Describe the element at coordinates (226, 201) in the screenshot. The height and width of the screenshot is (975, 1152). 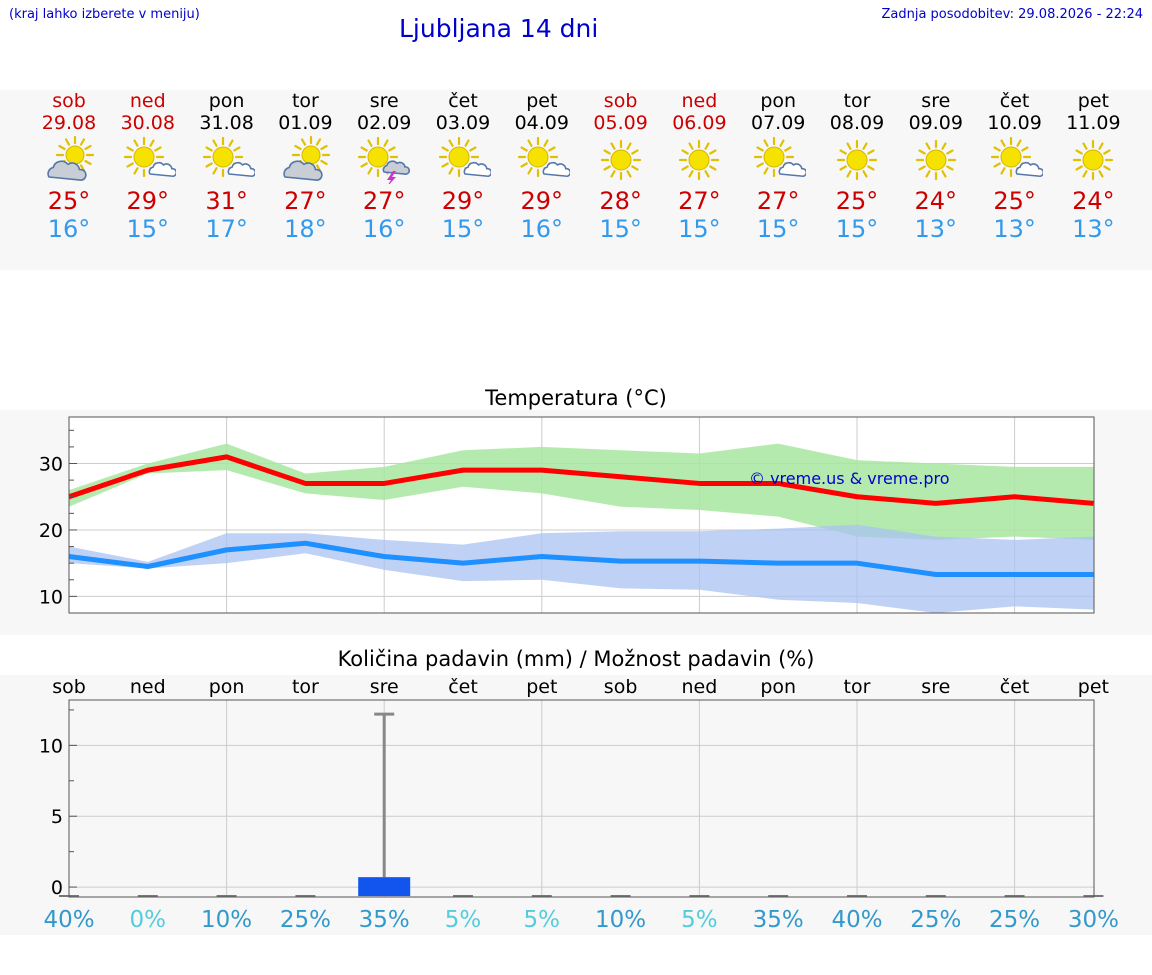
I see `max-temperature: 31°` at that location.